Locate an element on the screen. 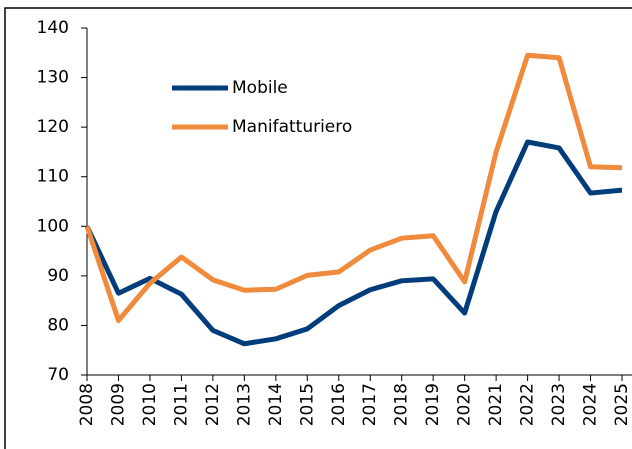  y-tick-label: 130 is located at coordinates (53, 78).